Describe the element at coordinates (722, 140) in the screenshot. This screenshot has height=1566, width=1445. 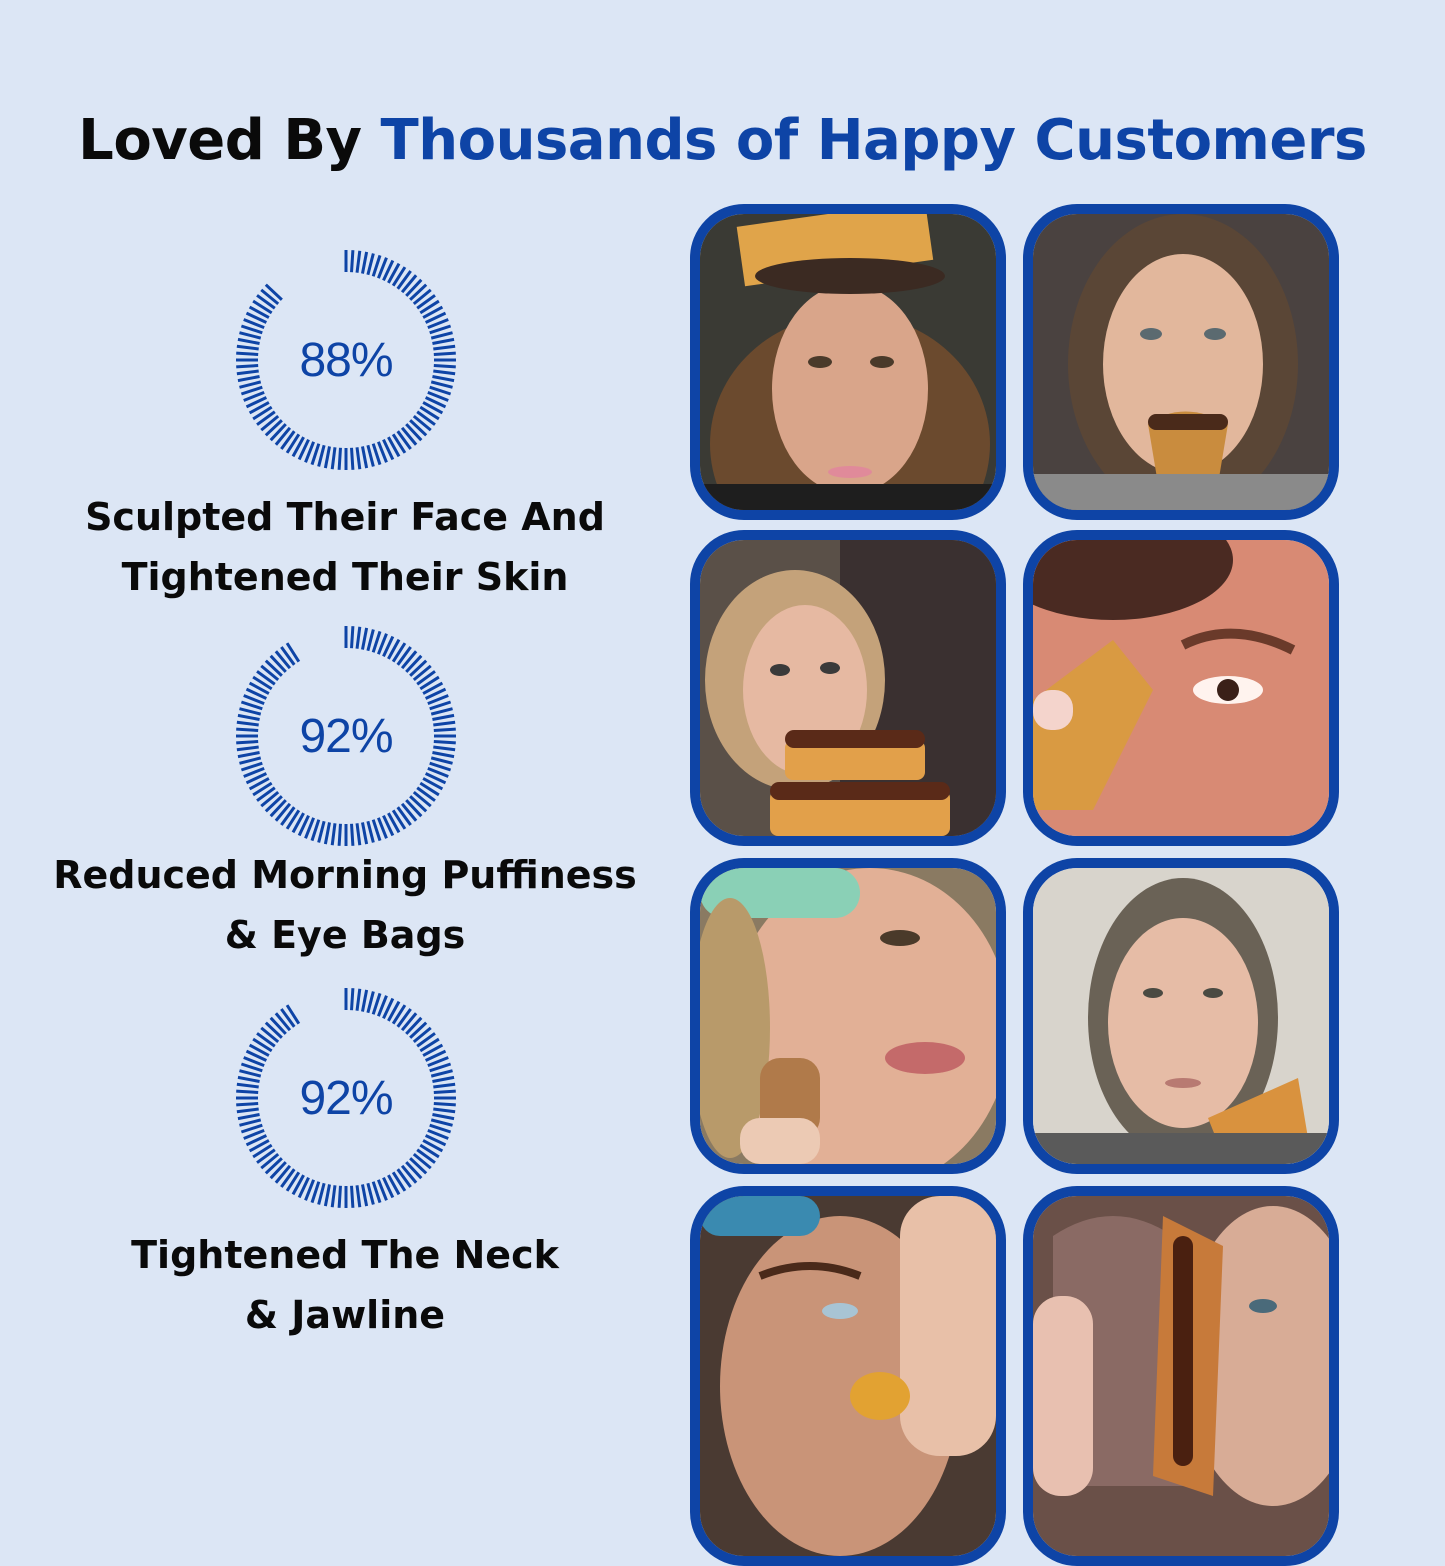
I see `page-title: Loved By Thousands of Happy Customers` at that location.